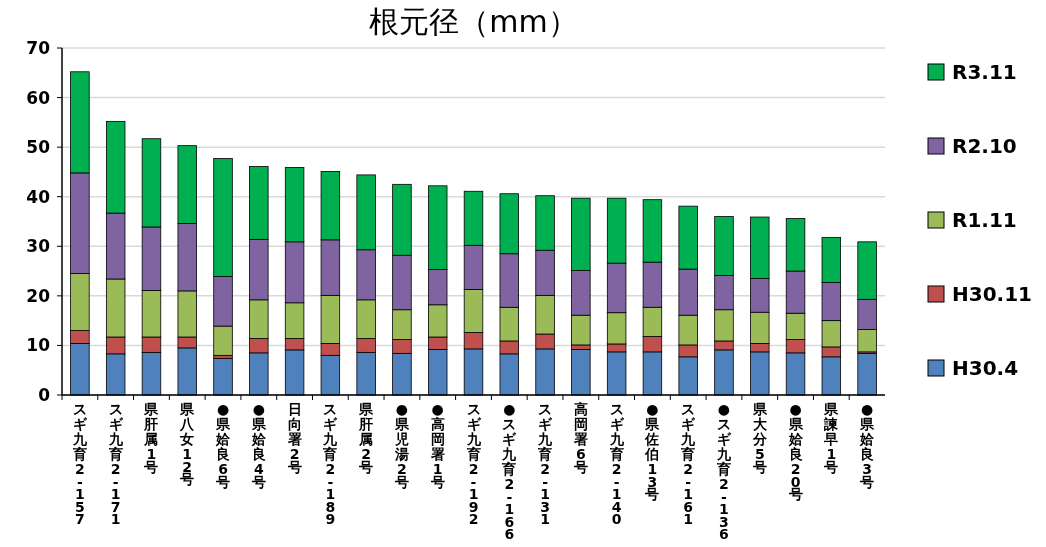  Describe the element at coordinates (616, 464) in the screenshot. I see `category-label: スギ九育2-140` at that location.